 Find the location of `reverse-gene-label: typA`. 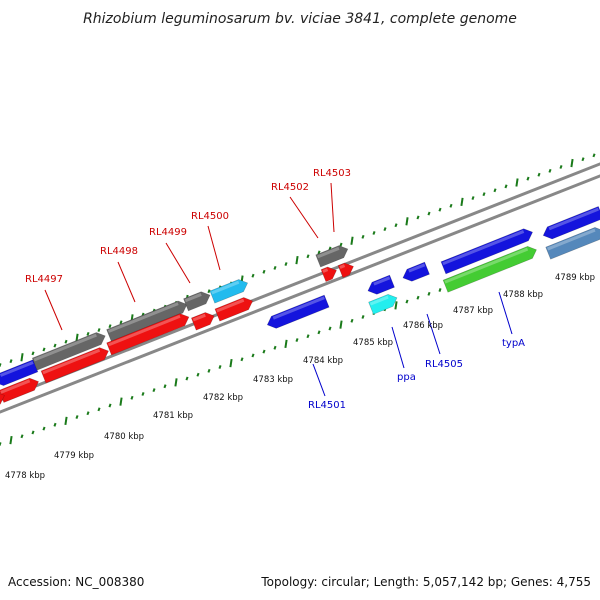

reverse-gene-label: typA is located at coordinates (513, 343).